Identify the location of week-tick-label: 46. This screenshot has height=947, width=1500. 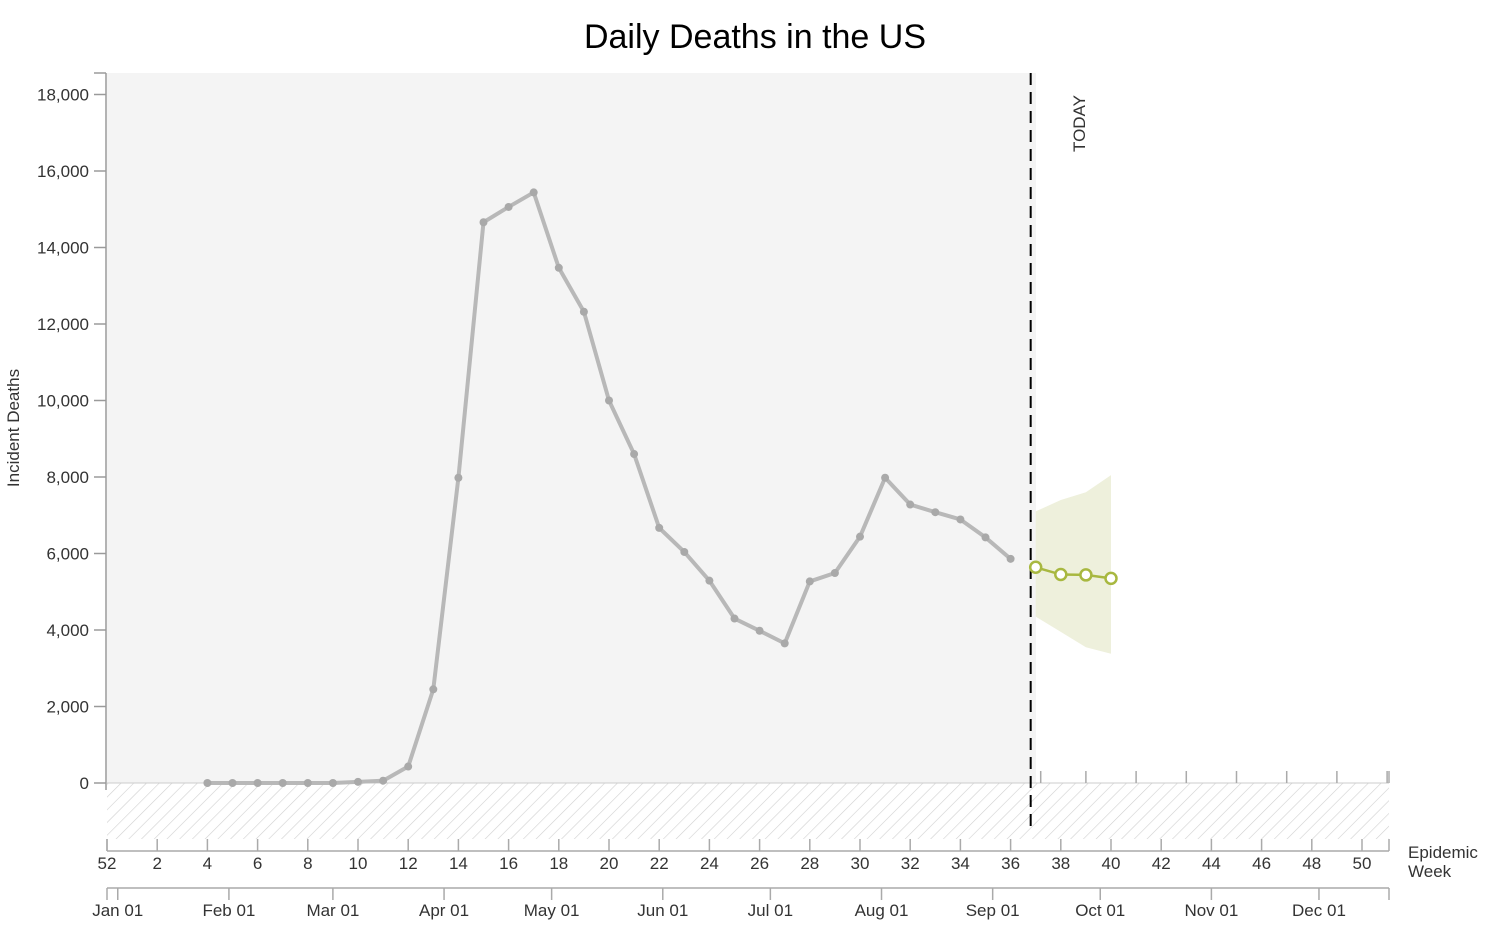
(1261, 863).